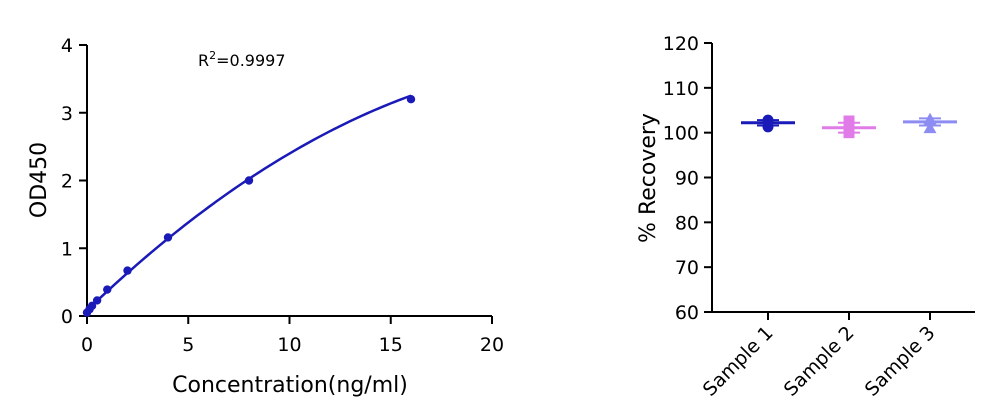 The height and width of the screenshot is (420, 1000). What do you see at coordinates (39, 180) in the screenshot?
I see `y-axis-title: OD450` at bounding box center [39, 180].